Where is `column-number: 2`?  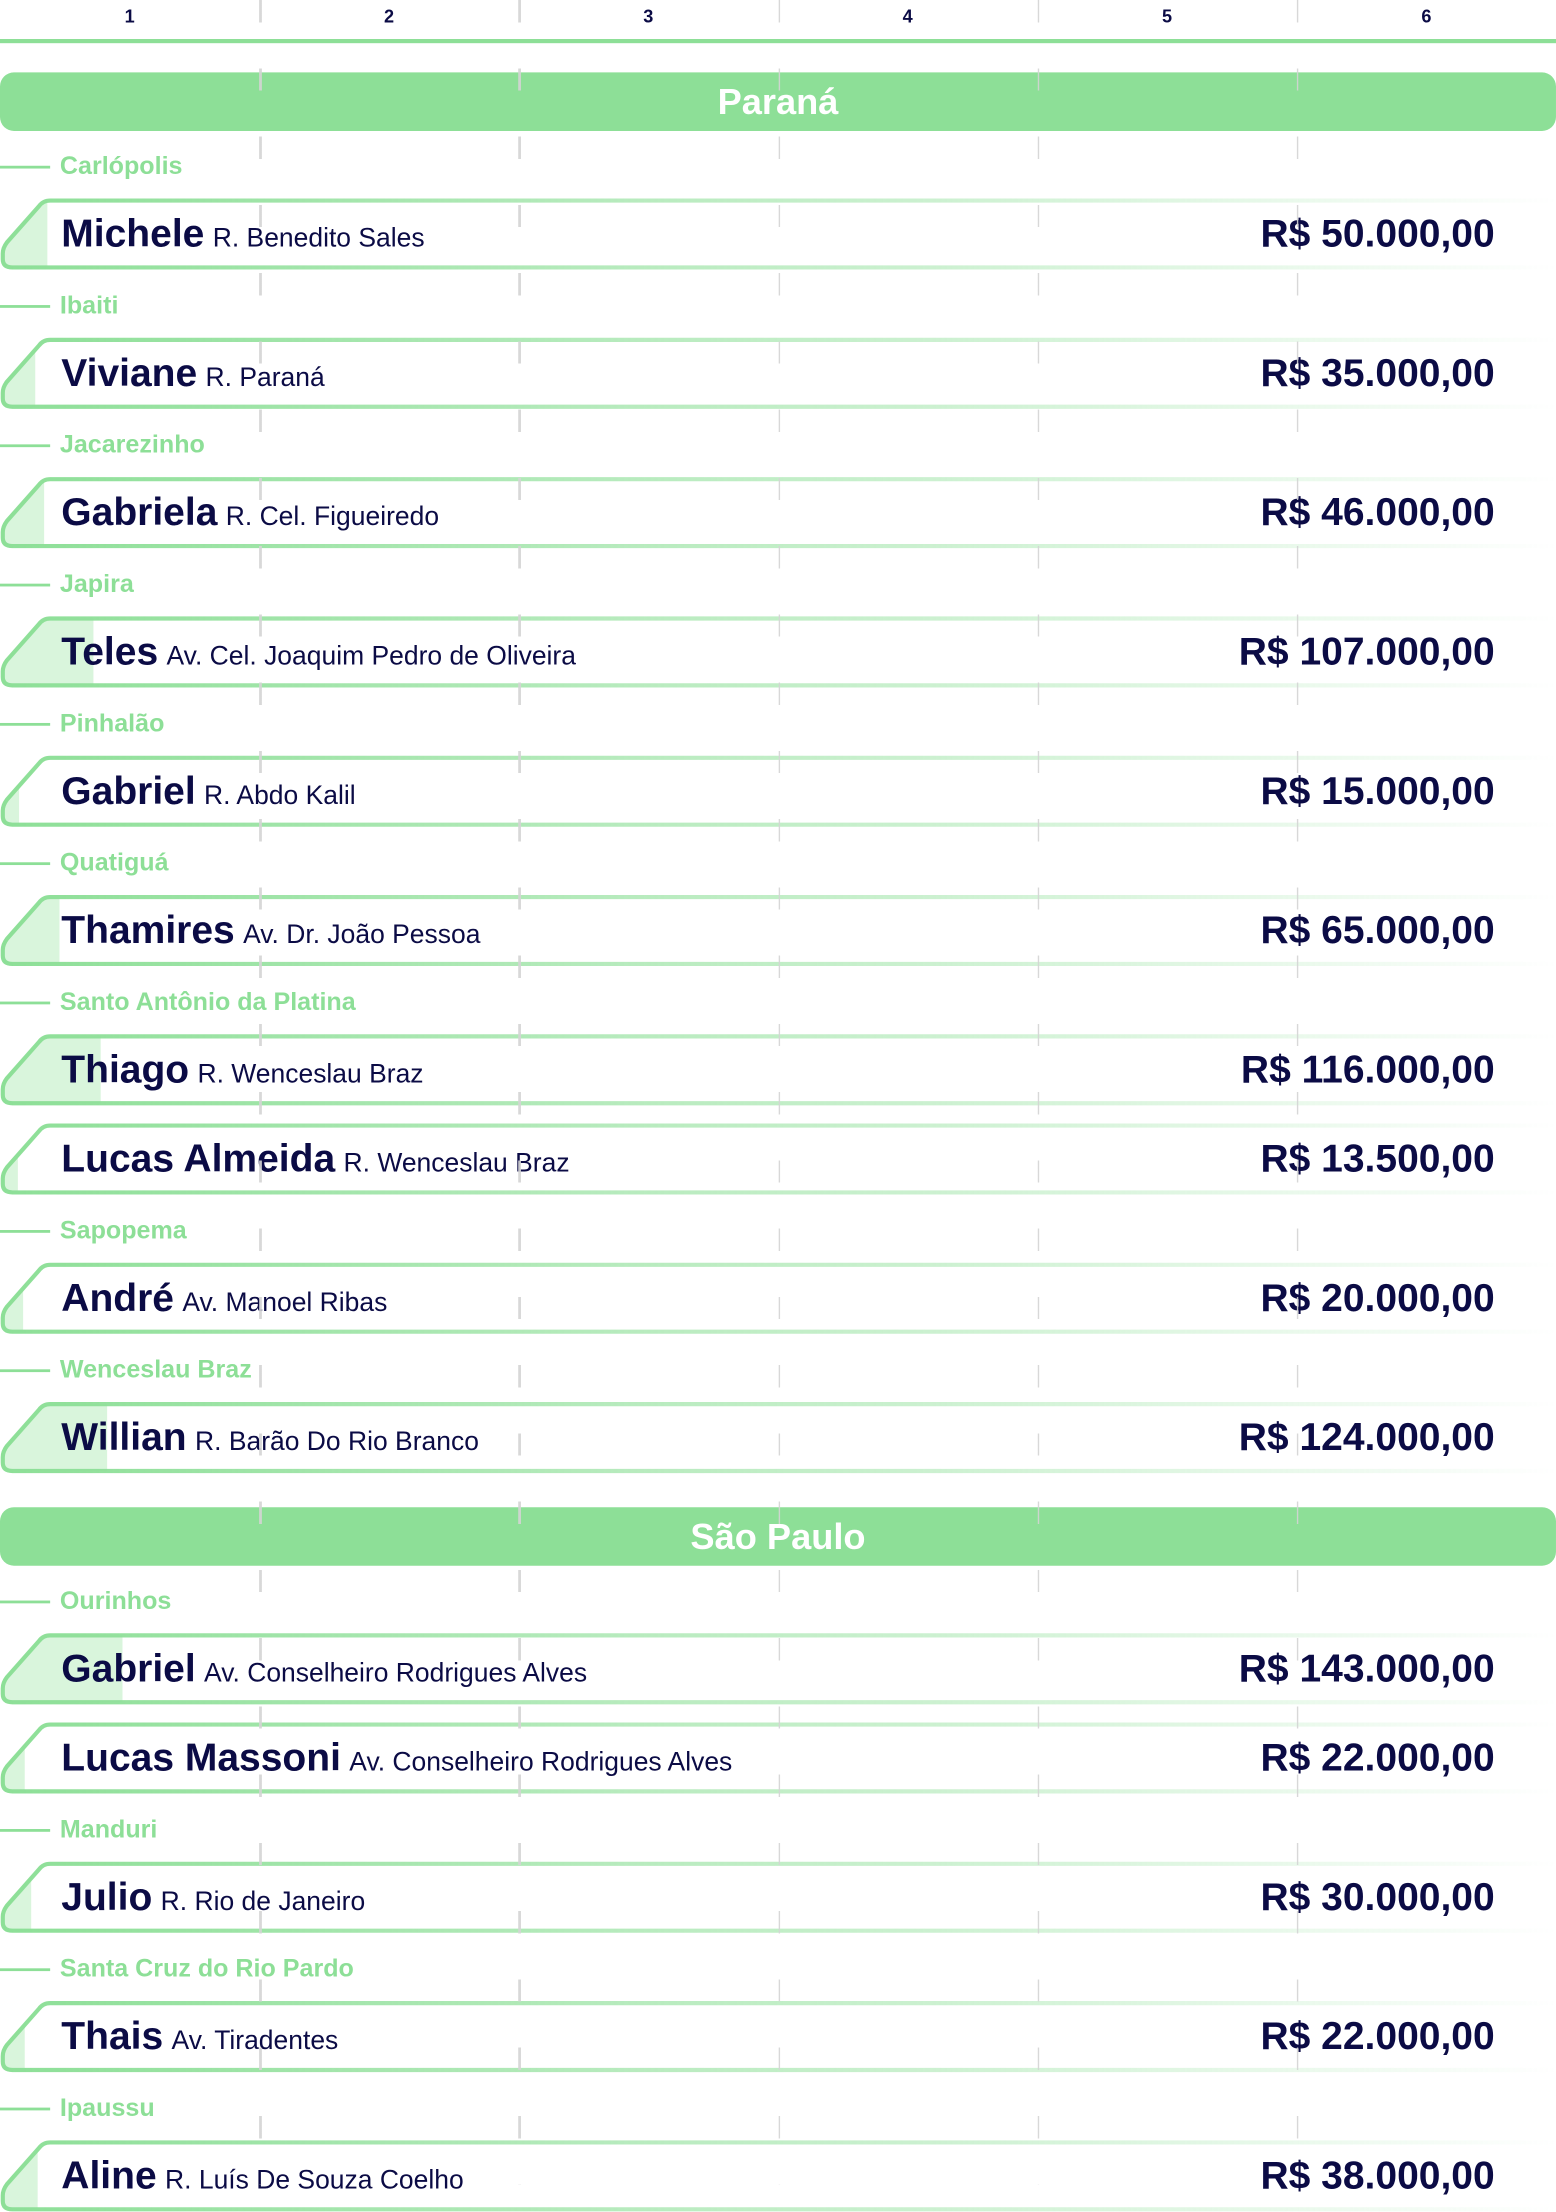
column-number: 2 is located at coordinates (389, 16).